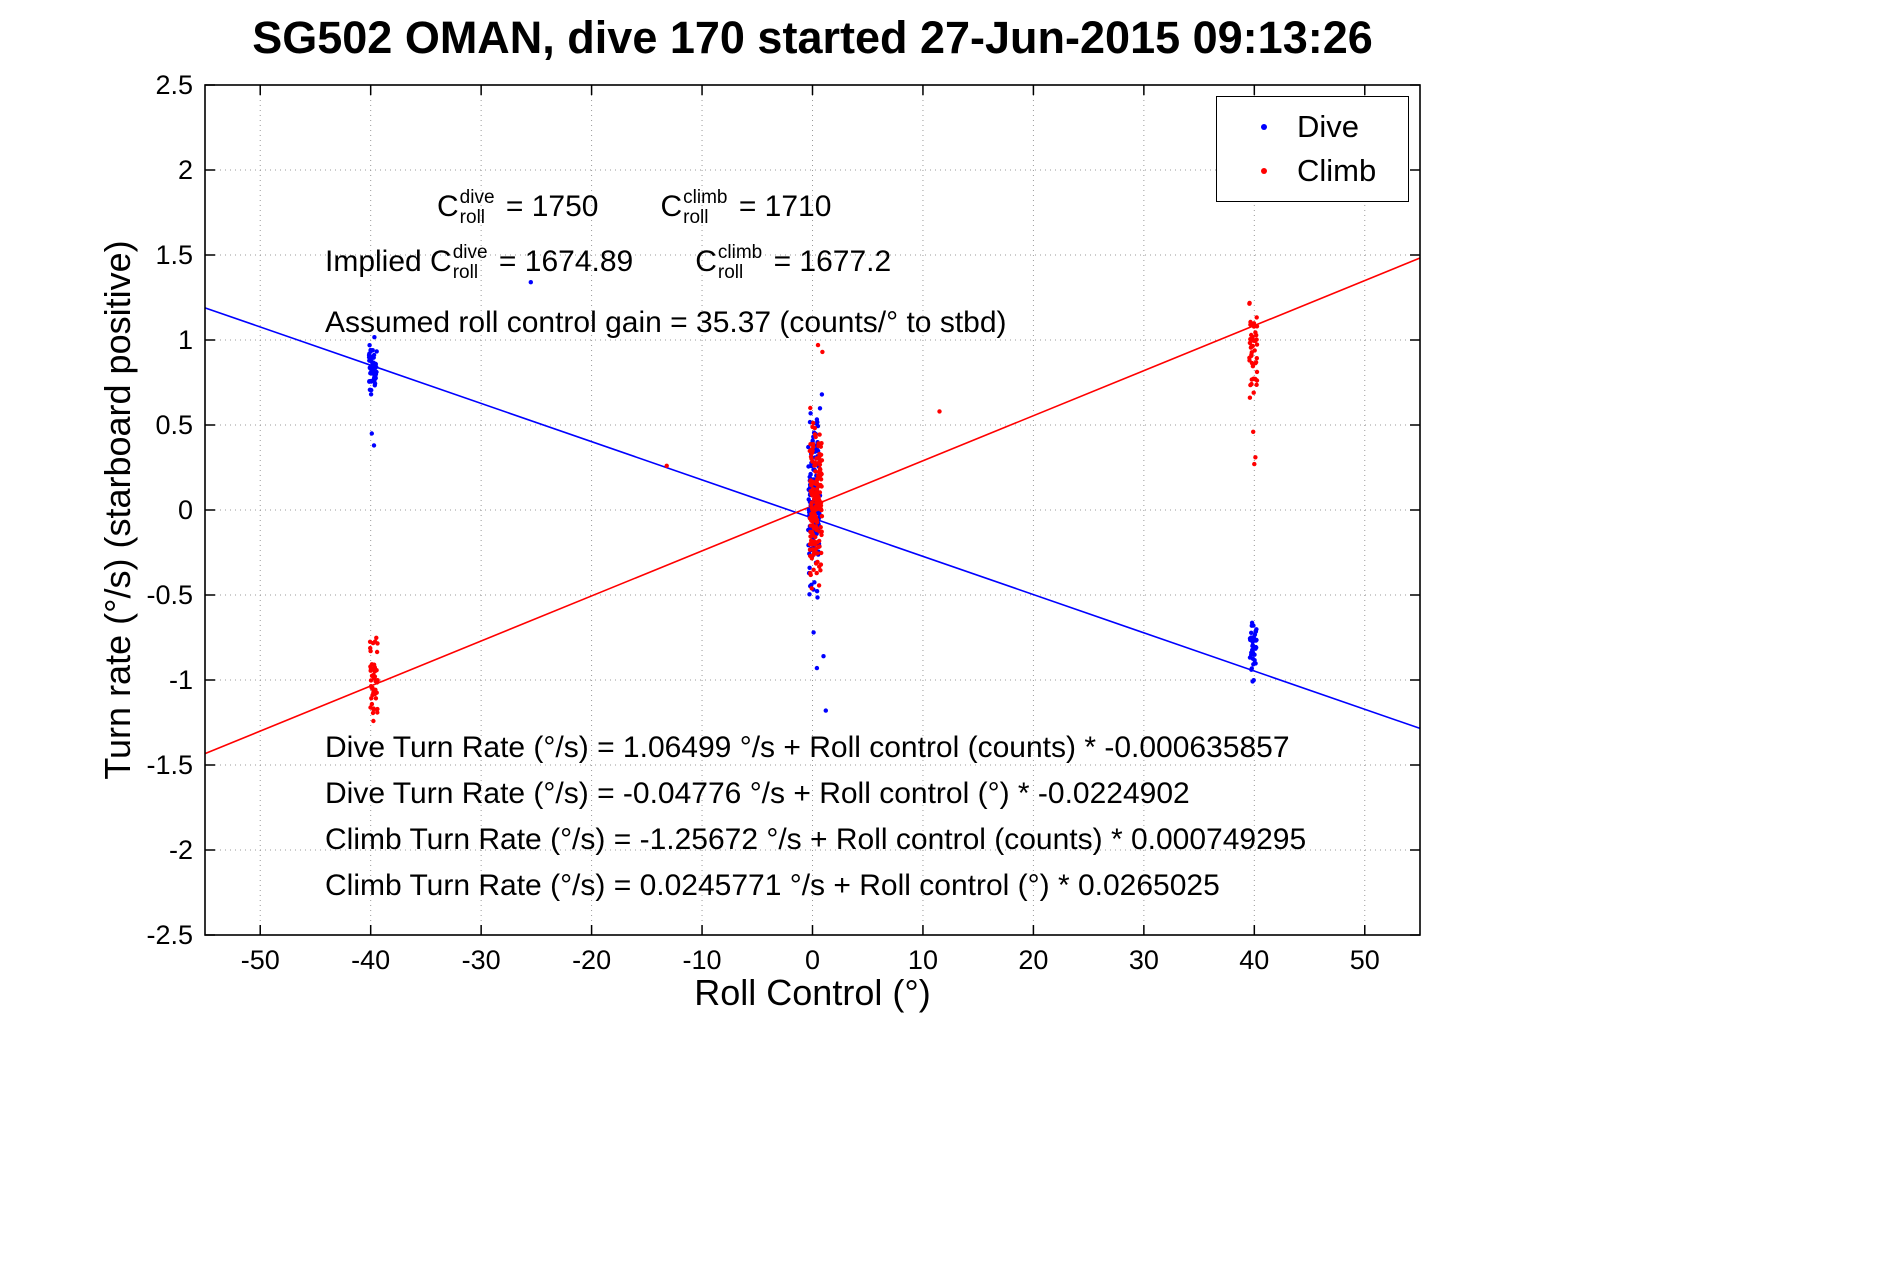  What do you see at coordinates (1254, 960) in the screenshot?
I see `svg-text: 40` at bounding box center [1254, 960].